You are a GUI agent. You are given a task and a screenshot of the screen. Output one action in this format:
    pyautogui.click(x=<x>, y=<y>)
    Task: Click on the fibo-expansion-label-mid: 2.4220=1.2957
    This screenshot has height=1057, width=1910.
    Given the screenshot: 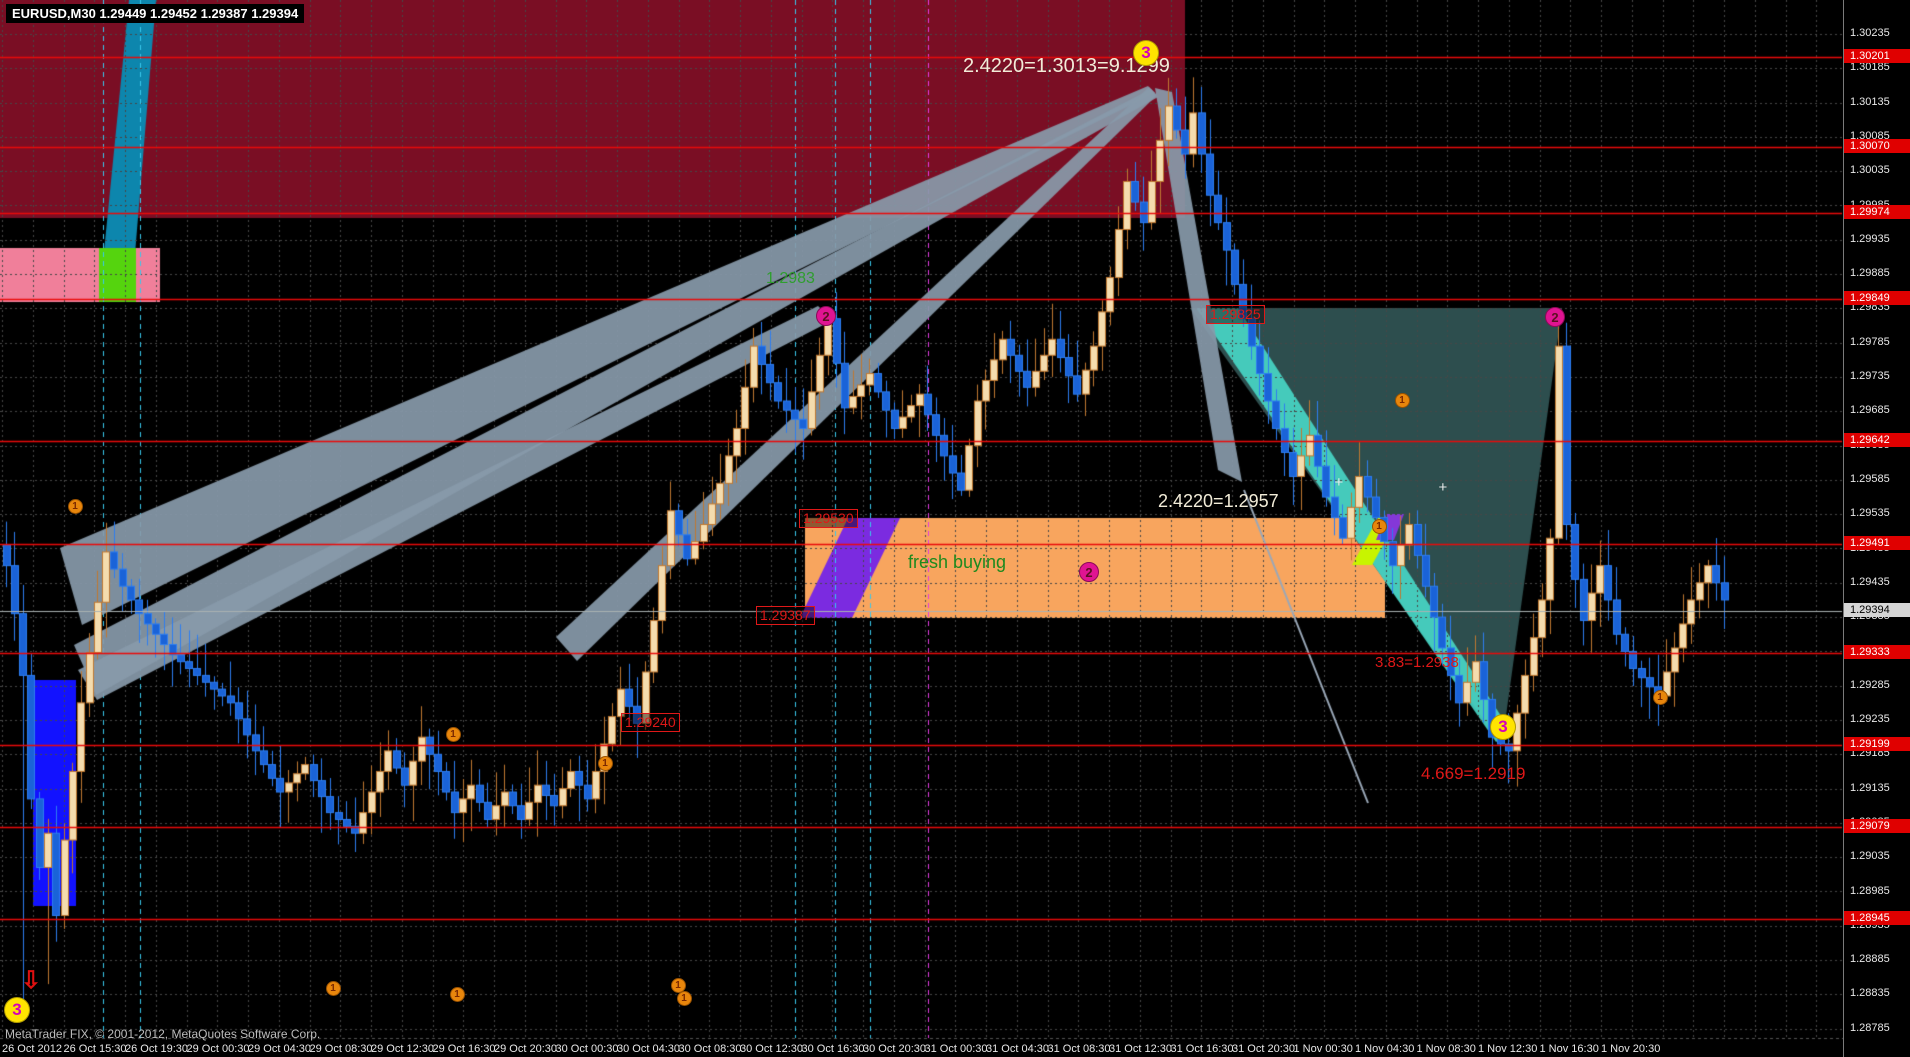 What is the action you would take?
    pyautogui.click(x=1218, y=501)
    